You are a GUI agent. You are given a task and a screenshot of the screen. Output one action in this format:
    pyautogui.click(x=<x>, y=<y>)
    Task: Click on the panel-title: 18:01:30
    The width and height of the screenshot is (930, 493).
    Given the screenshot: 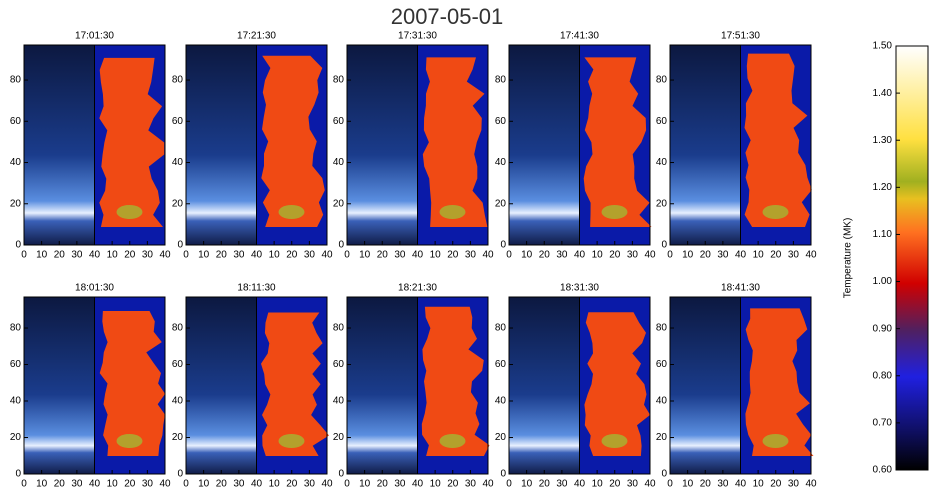 What is the action you would take?
    pyautogui.click(x=94, y=288)
    